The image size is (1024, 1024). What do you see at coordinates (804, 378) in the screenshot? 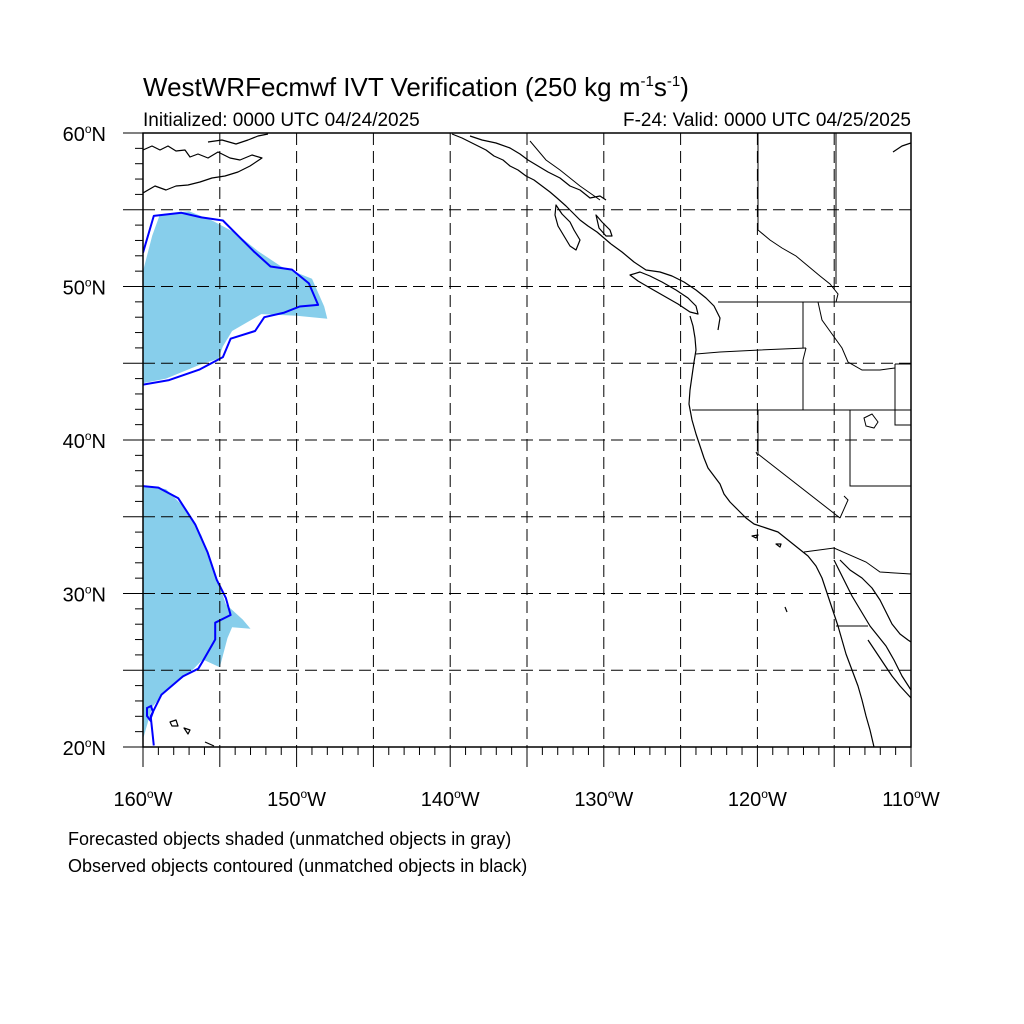
I see `or-id-border` at bounding box center [804, 378].